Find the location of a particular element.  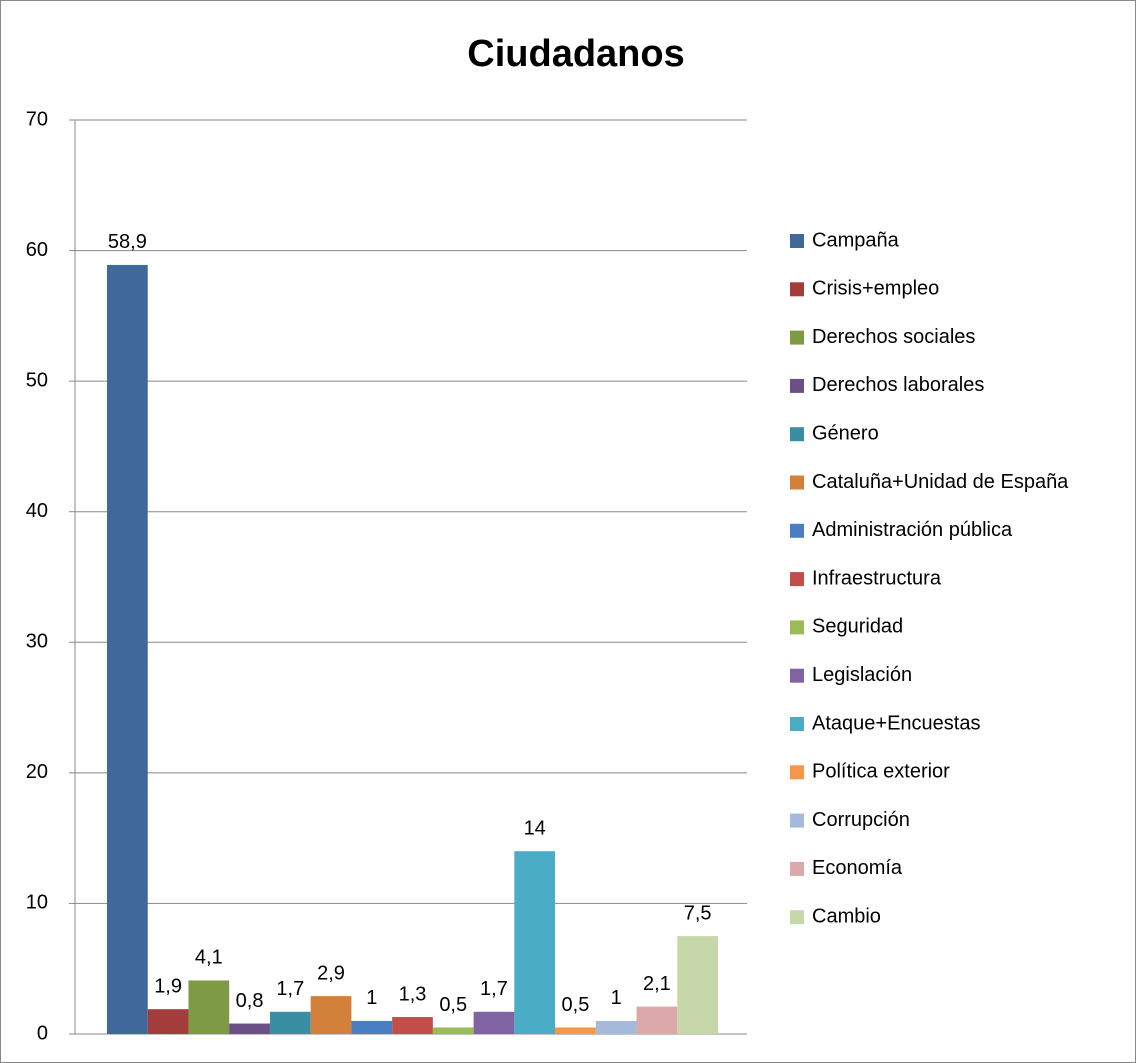

data-label: 2,9 is located at coordinates (331, 973).